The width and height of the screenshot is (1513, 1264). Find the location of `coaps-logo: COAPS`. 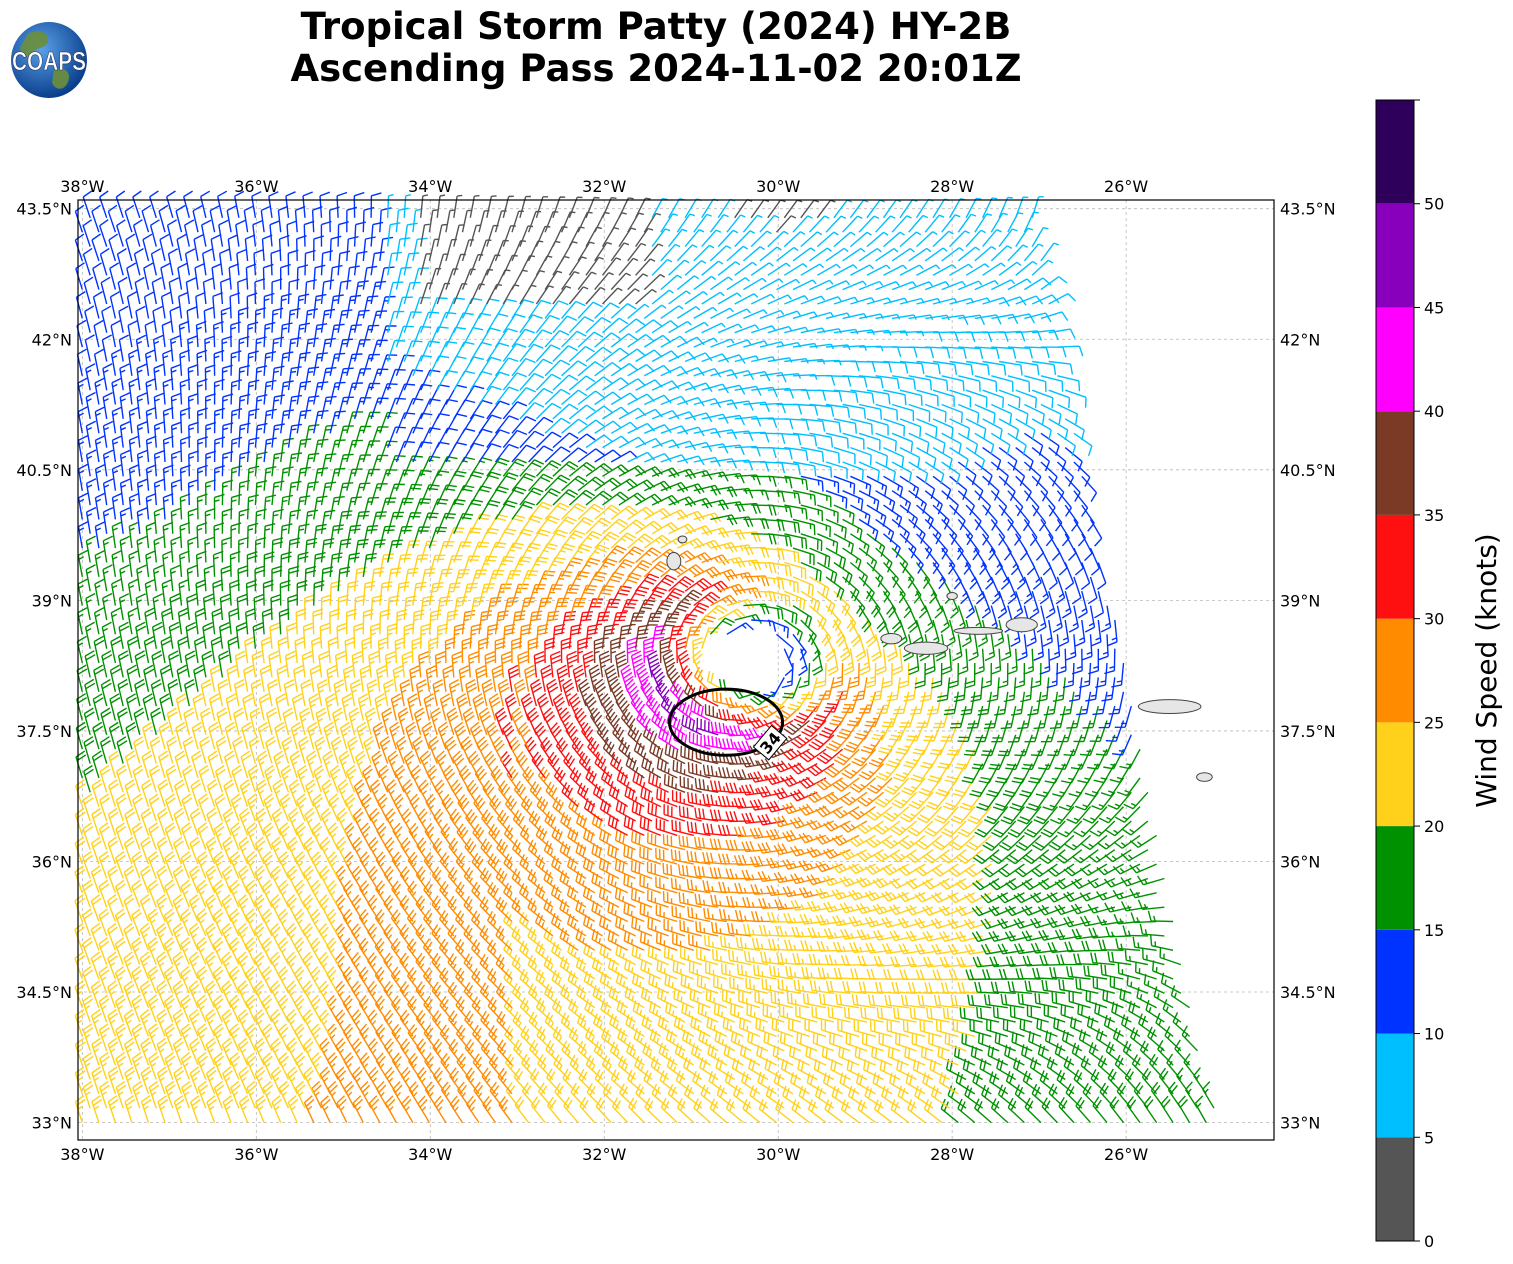

coaps-logo: COAPS is located at coordinates (49, 60).